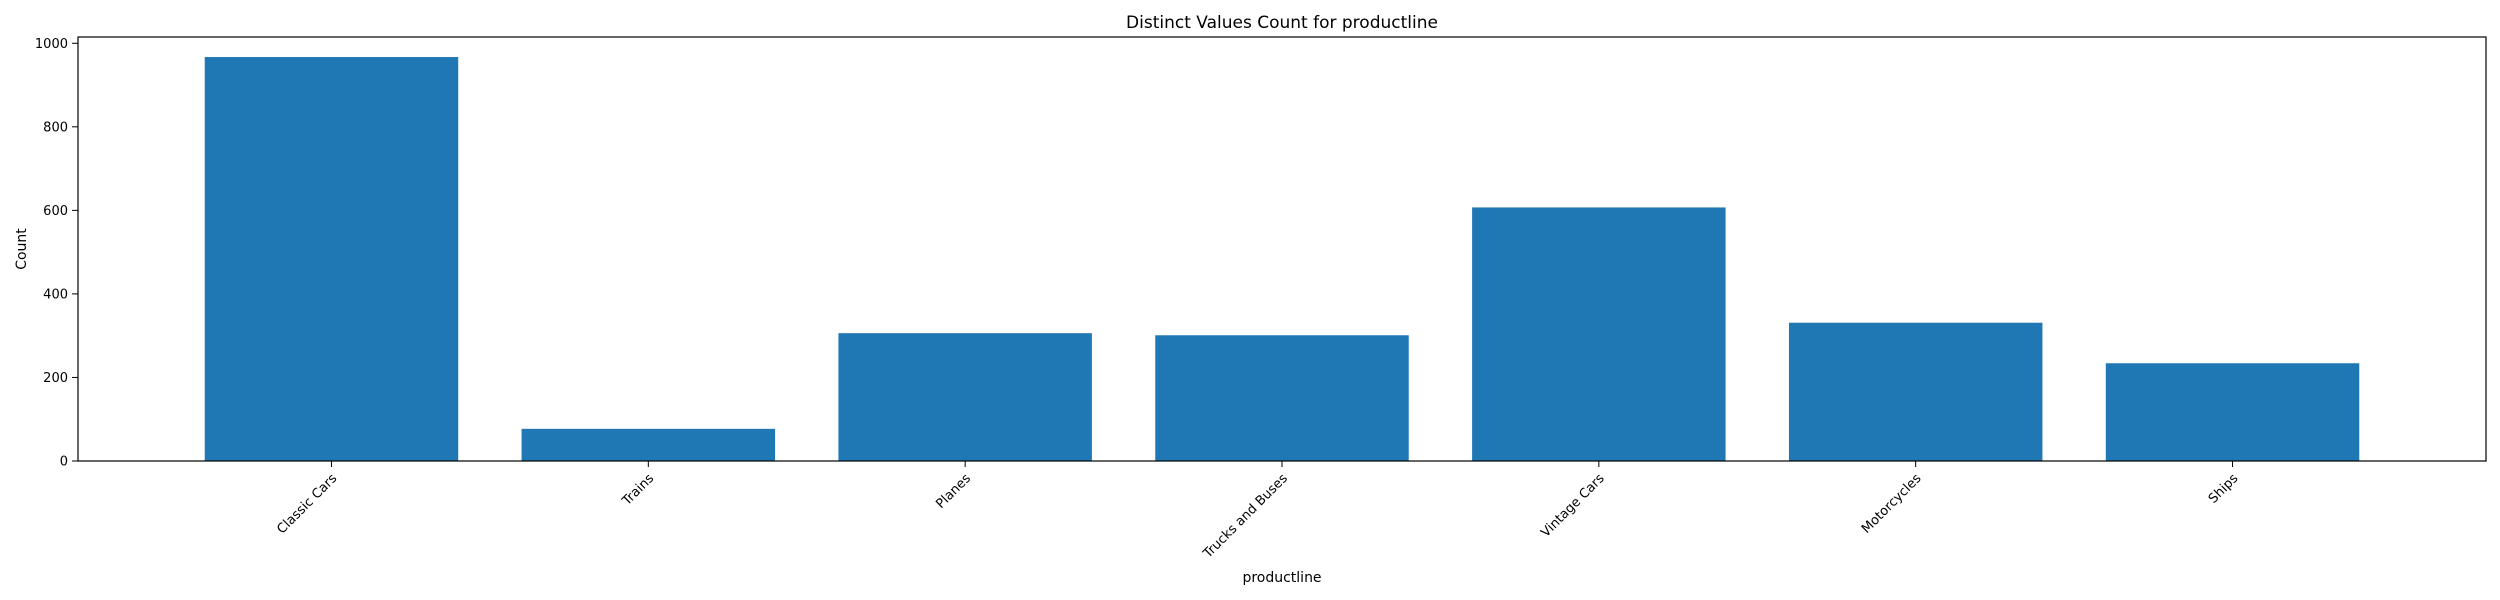 The width and height of the screenshot is (2500, 600). I want to click on y-tick-label: 200, so click(55, 378).